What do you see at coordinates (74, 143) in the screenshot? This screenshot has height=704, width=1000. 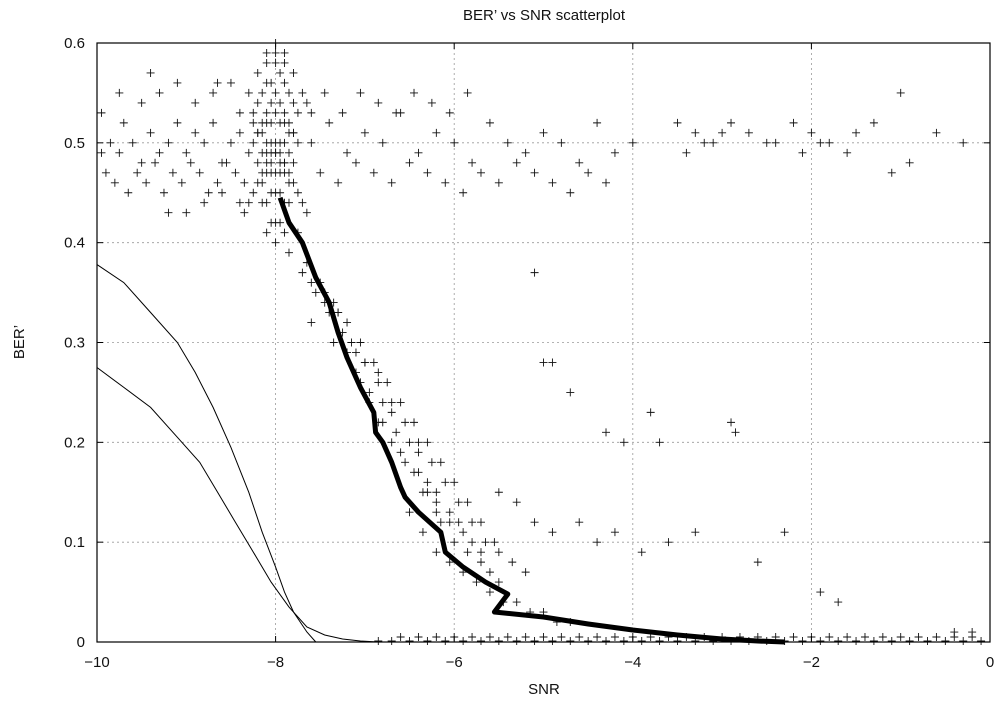 I see `y-tick-label: 0.5` at bounding box center [74, 143].